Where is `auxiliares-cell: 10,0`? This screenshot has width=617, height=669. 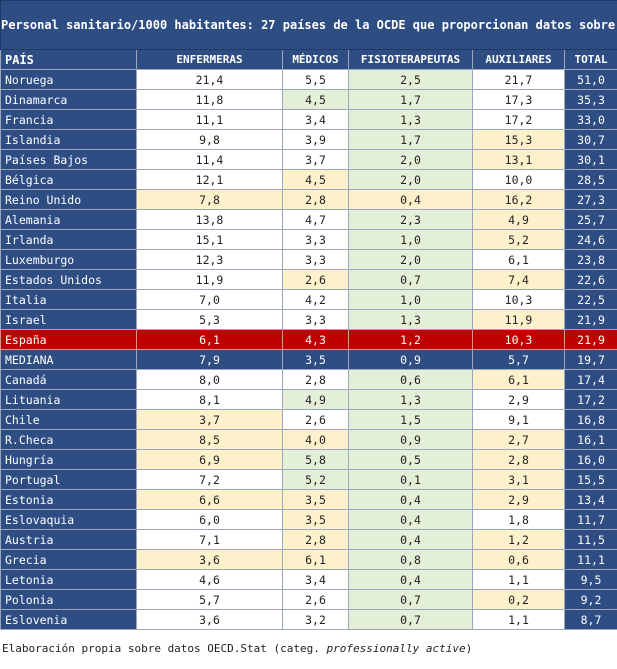
auxiliares-cell: 10,0 is located at coordinates (518, 179).